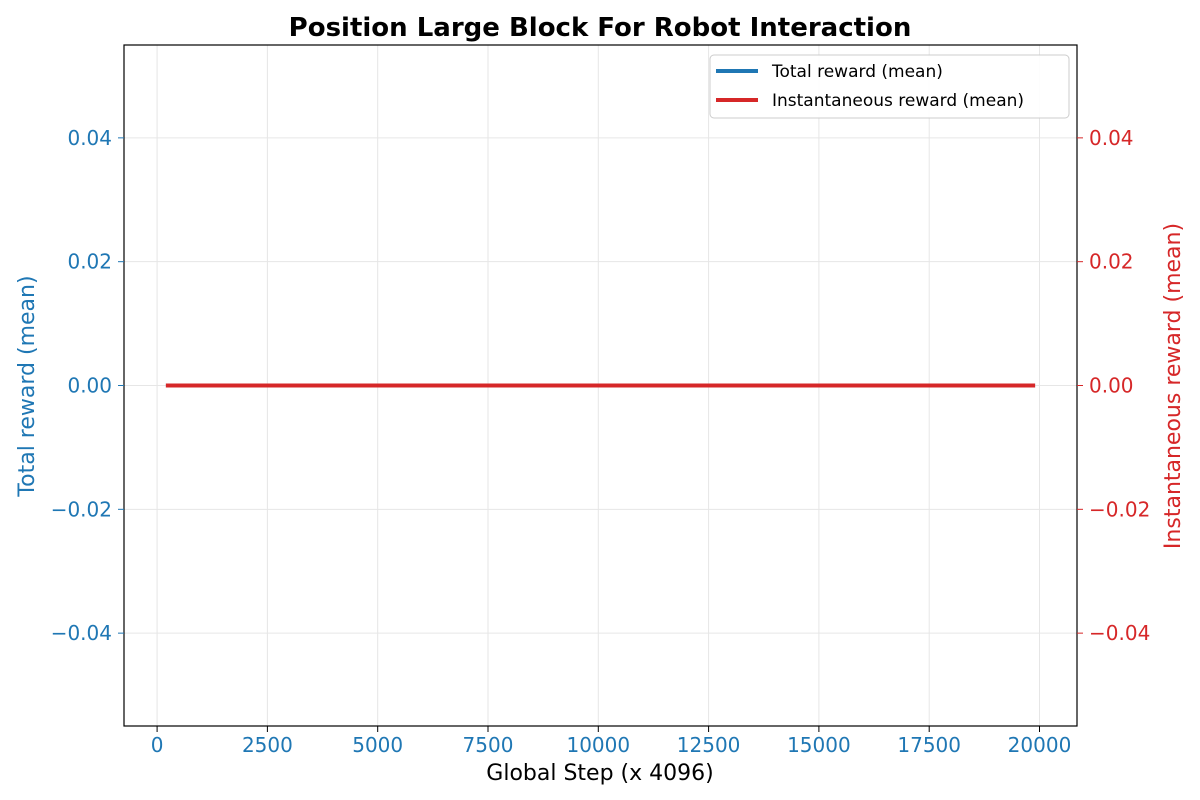 The width and height of the screenshot is (1200, 800). Describe the element at coordinates (267, 745) in the screenshot. I see `x-tick-label: 2500` at that location.